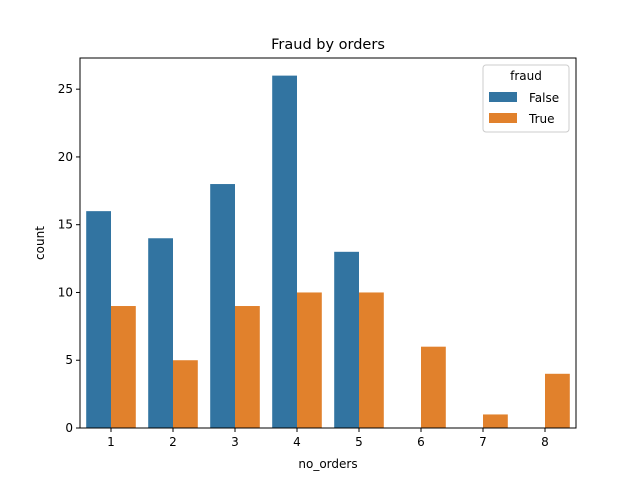 The height and width of the screenshot is (480, 640). What do you see at coordinates (69, 258) in the screenshot?
I see `y-axis: 0 5 10 15 20 25` at bounding box center [69, 258].